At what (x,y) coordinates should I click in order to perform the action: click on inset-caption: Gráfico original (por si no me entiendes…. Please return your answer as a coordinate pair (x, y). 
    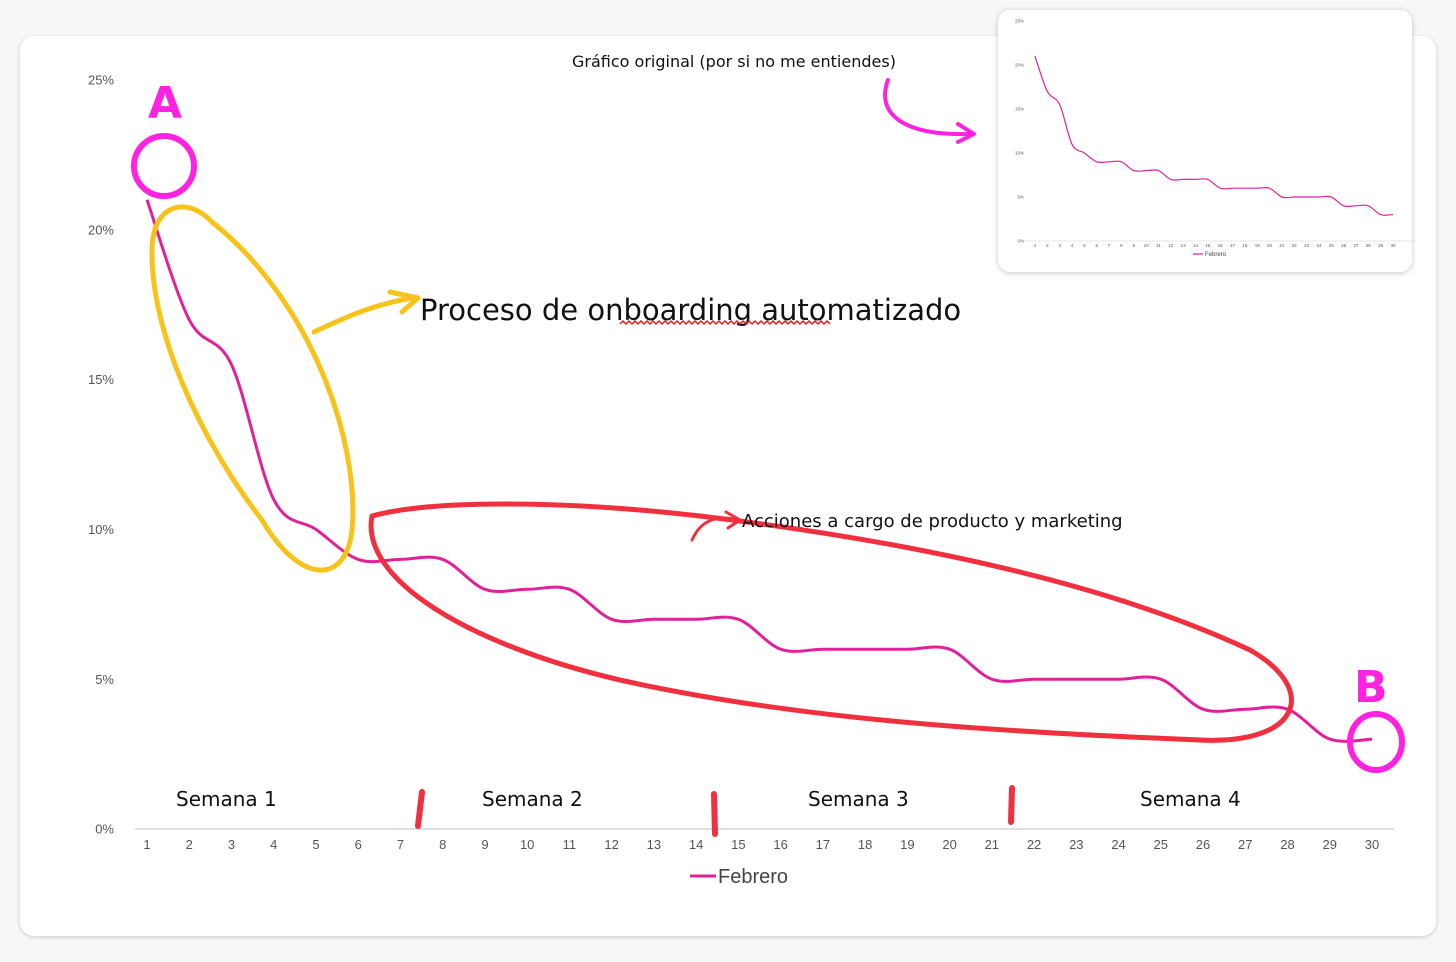
    Looking at the image, I should click on (734, 61).